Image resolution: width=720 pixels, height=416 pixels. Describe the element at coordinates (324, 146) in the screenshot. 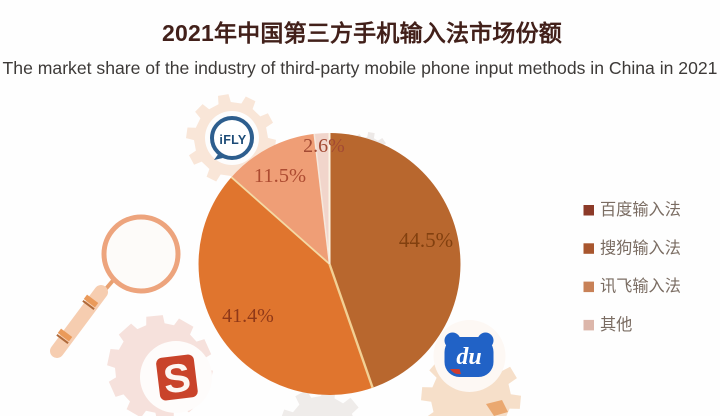

I see `svg-text: 2.6%` at that location.